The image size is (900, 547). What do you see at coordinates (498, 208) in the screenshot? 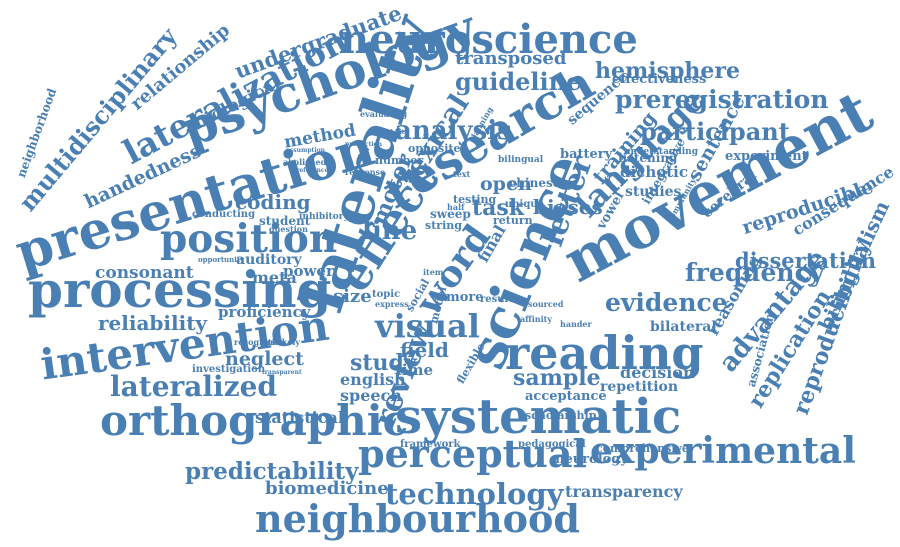
I see `word-task: task` at bounding box center [498, 208].